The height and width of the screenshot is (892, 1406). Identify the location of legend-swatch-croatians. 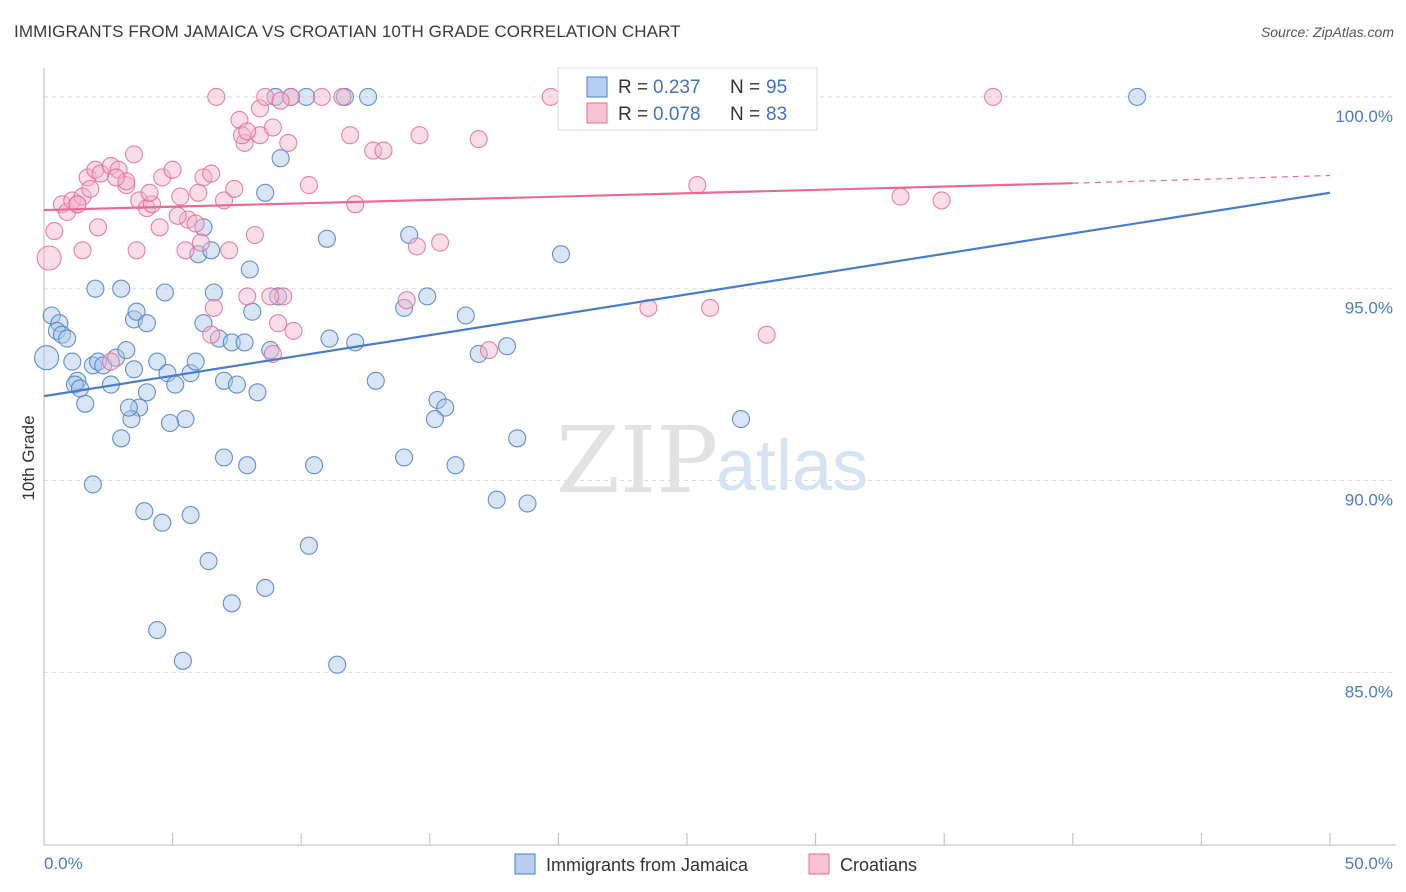
(597, 113).